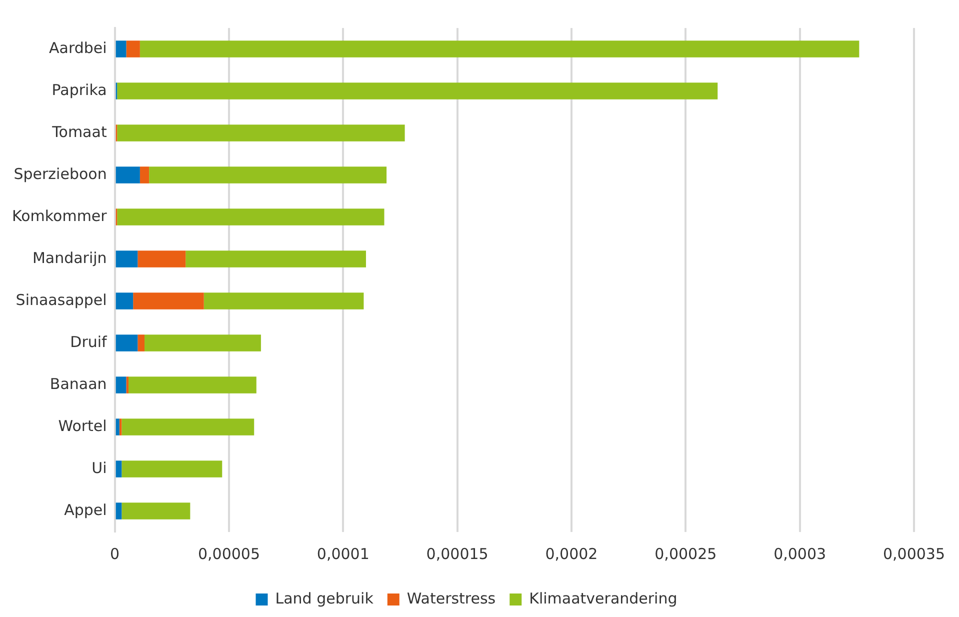 This screenshot has height=617, width=959. What do you see at coordinates (61, 299) in the screenshot?
I see `y-tick-label: Sinaasappel` at bounding box center [61, 299].